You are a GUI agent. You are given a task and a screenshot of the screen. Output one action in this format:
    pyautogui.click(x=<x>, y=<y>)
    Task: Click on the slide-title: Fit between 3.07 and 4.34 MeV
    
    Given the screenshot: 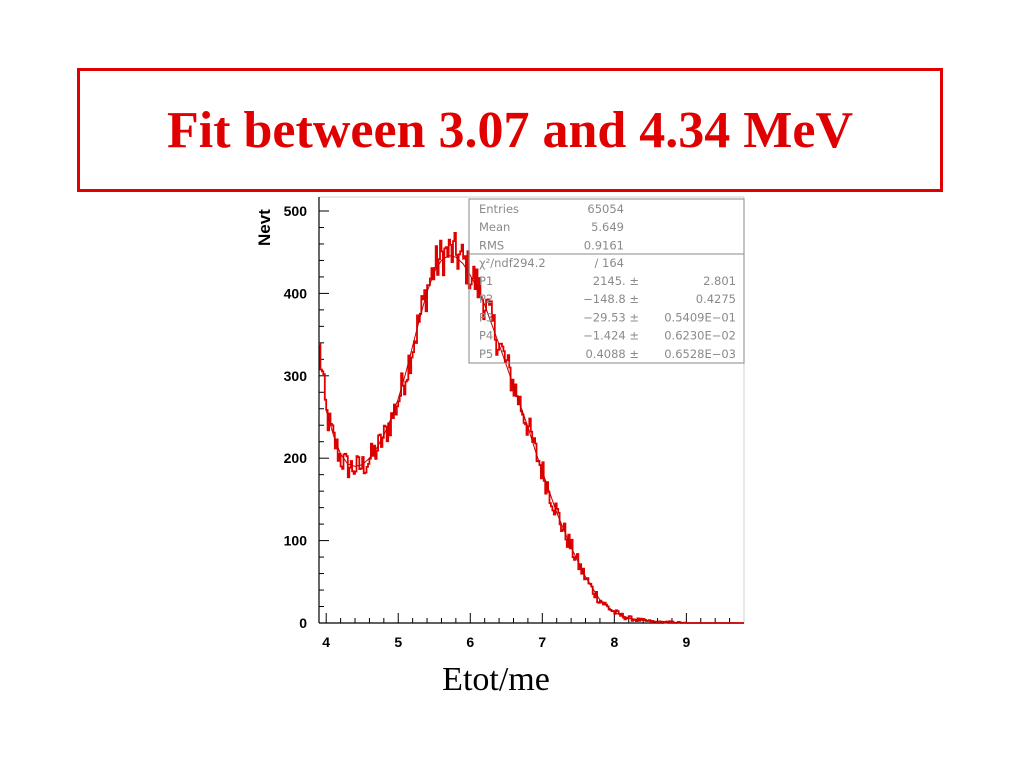 What is the action you would take?
    pyautogui.click(x=510, y=130)
    